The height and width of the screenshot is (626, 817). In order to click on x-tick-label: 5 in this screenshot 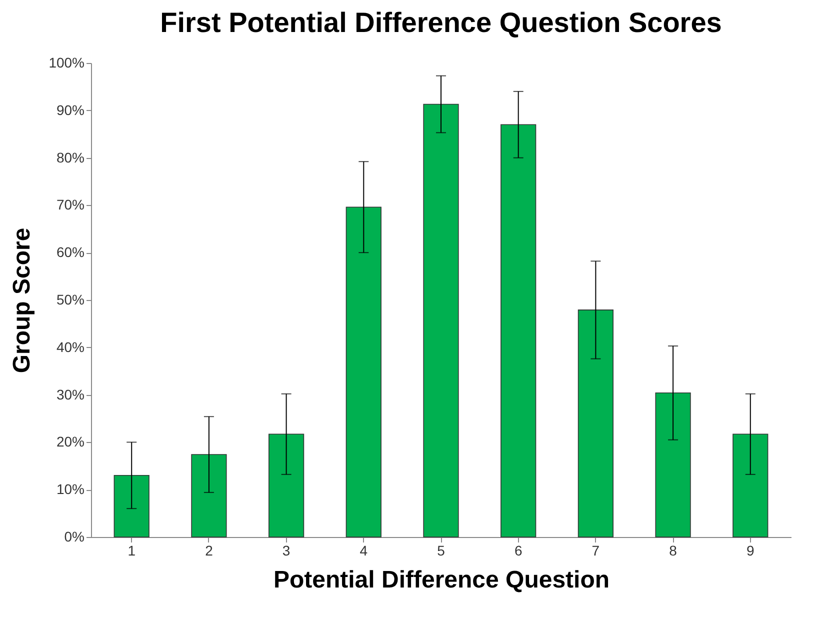, I will do `click(441, 550)`.